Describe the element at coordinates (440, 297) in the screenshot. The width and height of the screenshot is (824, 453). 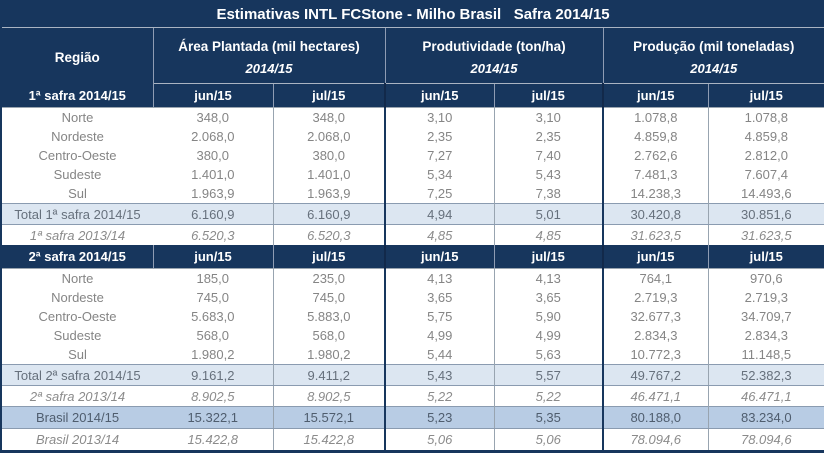
I see `cell-value: 3,65` at that location.